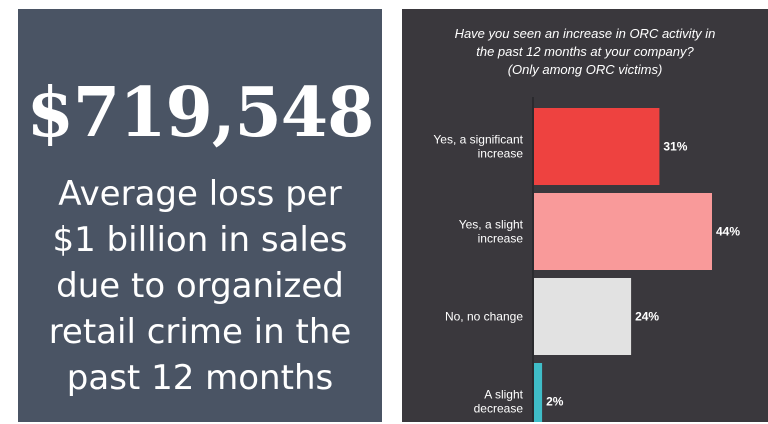 The image size is (768, 424). Describe the element at coordinates (647, 317) in the screenshot. I see `bar-value-label: 24%` at that location.